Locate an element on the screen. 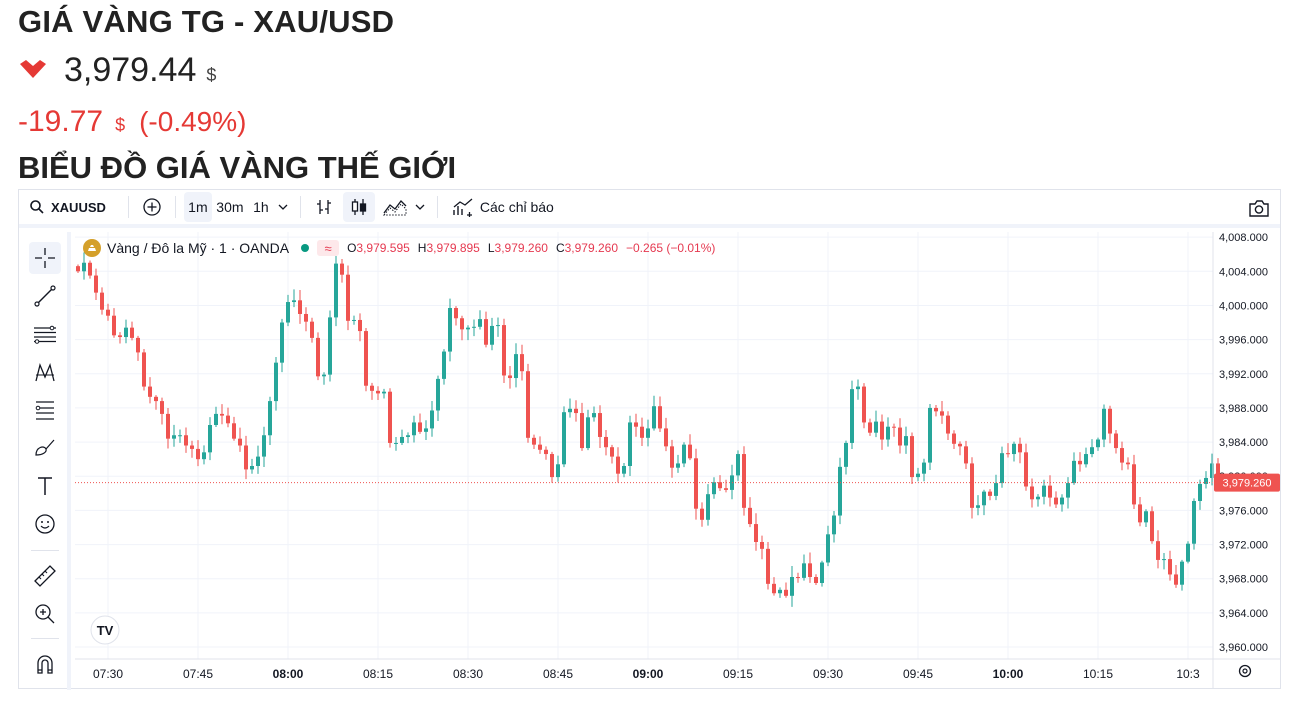 The width and height of the screenshot is (1297, 705). fib-tool is located at coordinates (45, 410).